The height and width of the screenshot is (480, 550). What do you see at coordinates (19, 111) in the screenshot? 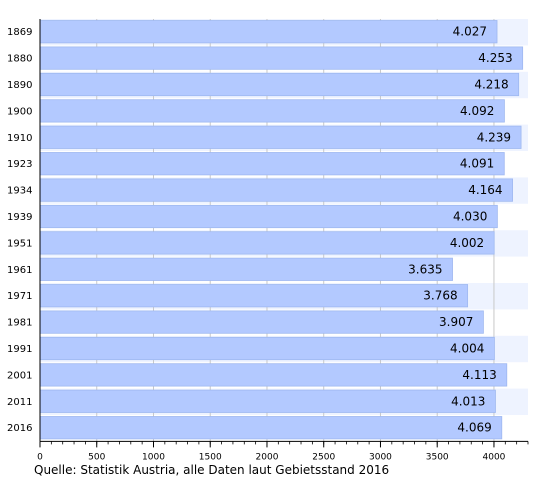
I see `category-label: 1900` at bounding box center [19, 111].